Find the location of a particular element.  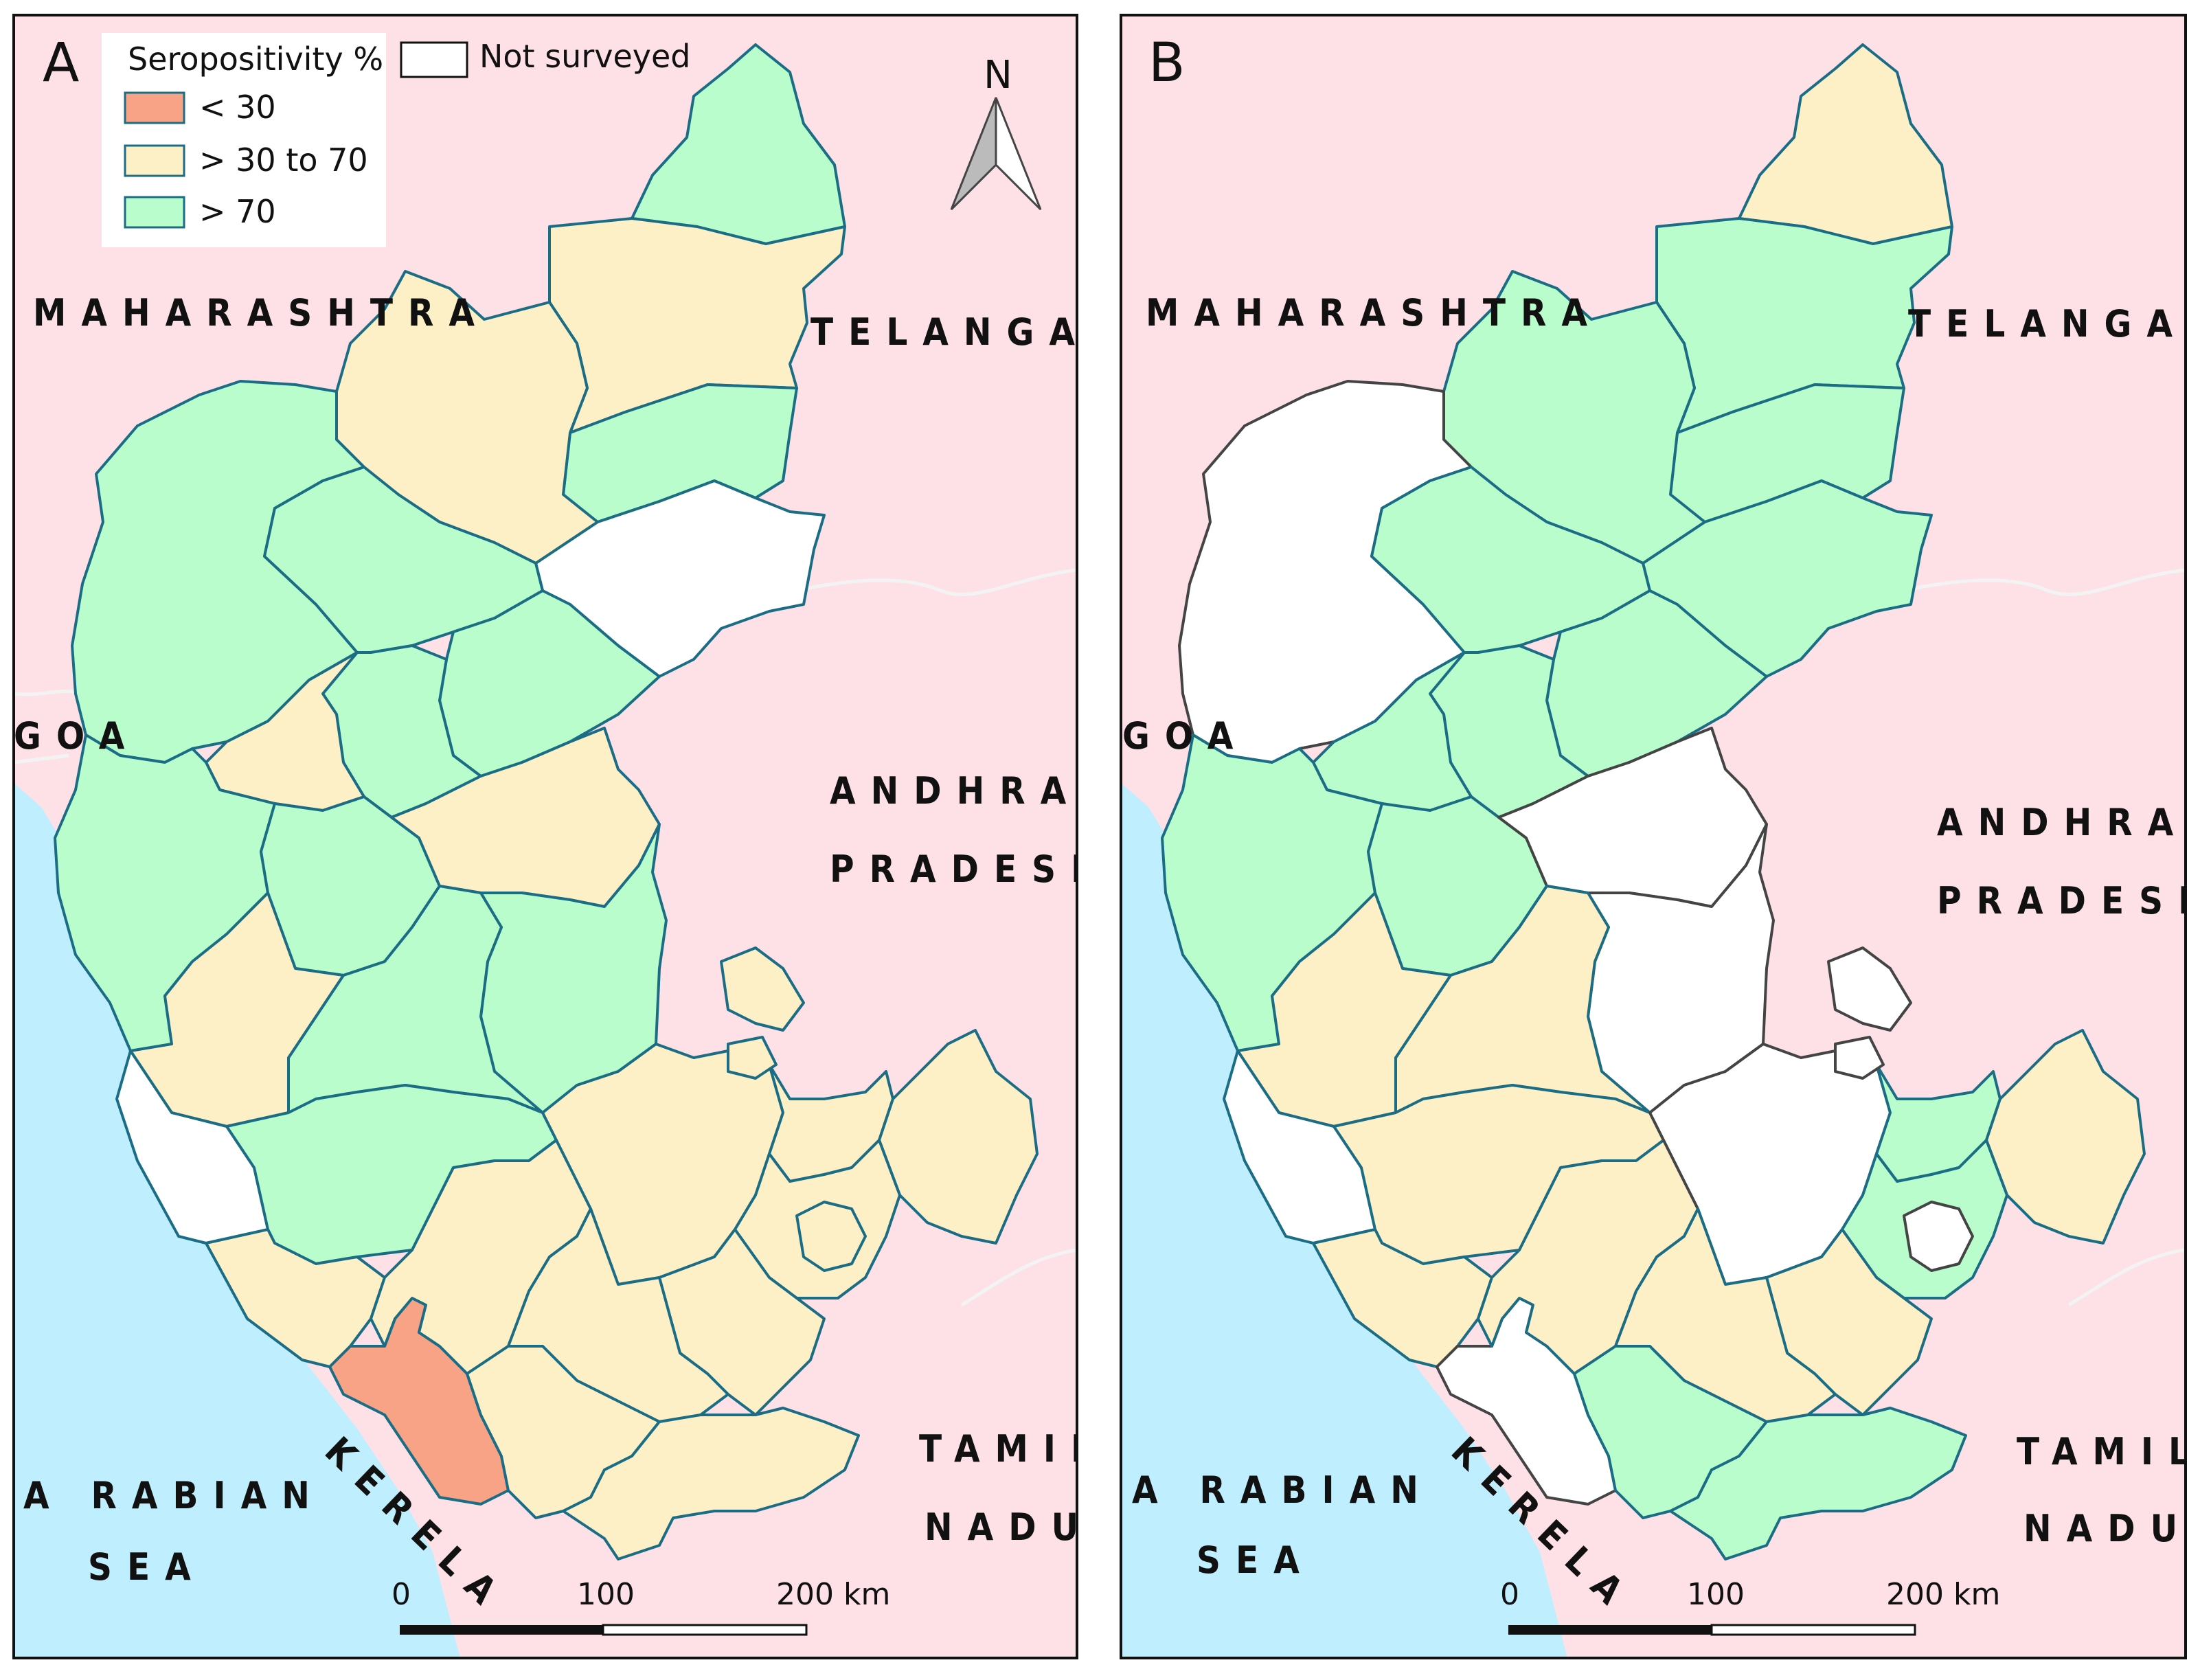

legend-label-not-surveyed: Not surveyed is located at coordinates (585, 56).